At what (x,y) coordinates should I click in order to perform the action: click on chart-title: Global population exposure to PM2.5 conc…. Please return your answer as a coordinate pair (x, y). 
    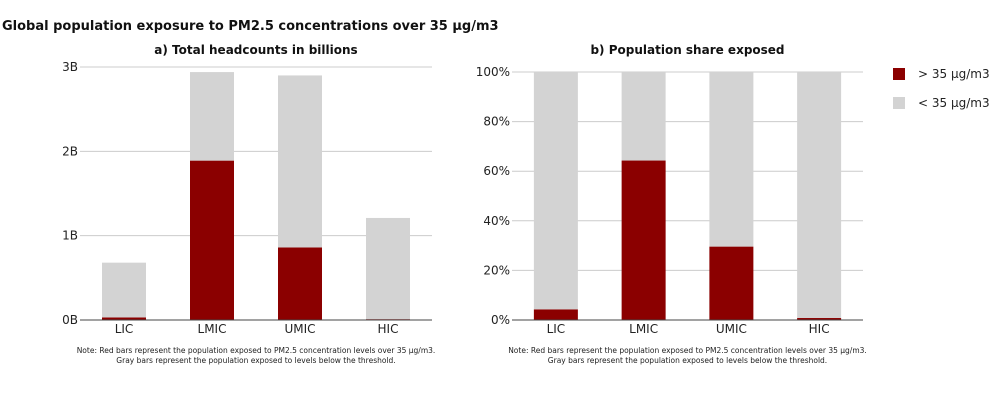
    Looking at the image, I should click on (250, 26).